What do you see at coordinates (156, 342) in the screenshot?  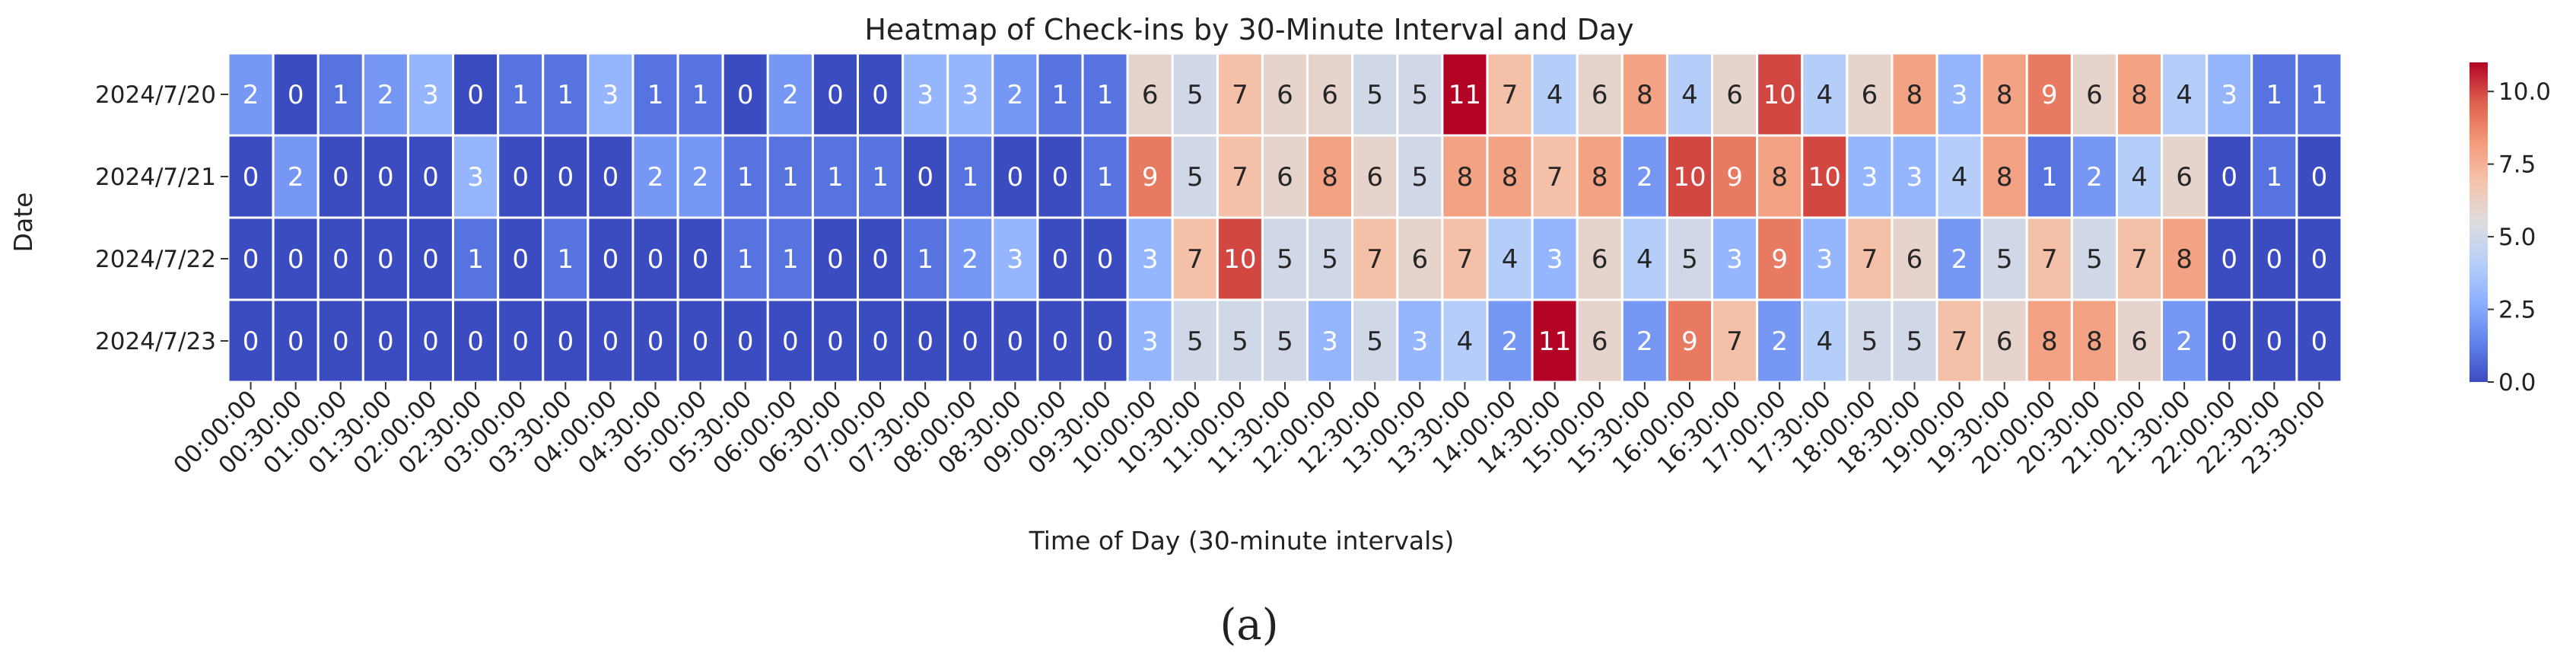 I see `y-tick-label: 2024/7/23` at bounding box center [156, 342].